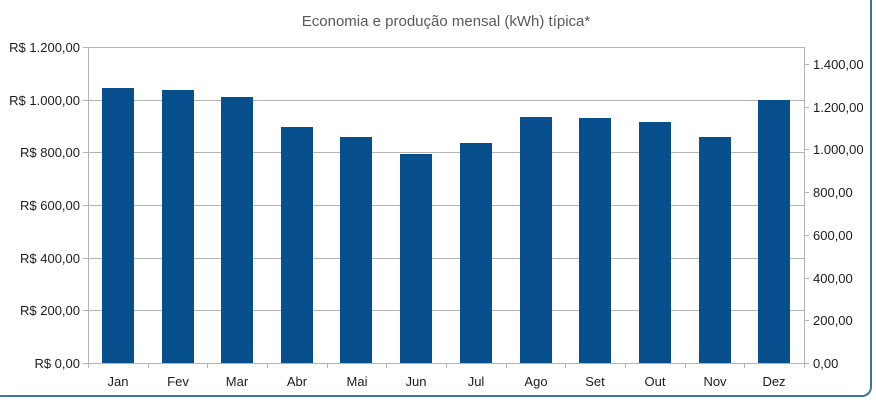  What do you see at coordinates (416, 381) in the screenshot?
I see `x-axis-label: Jun` at bounding box center [416, 381].